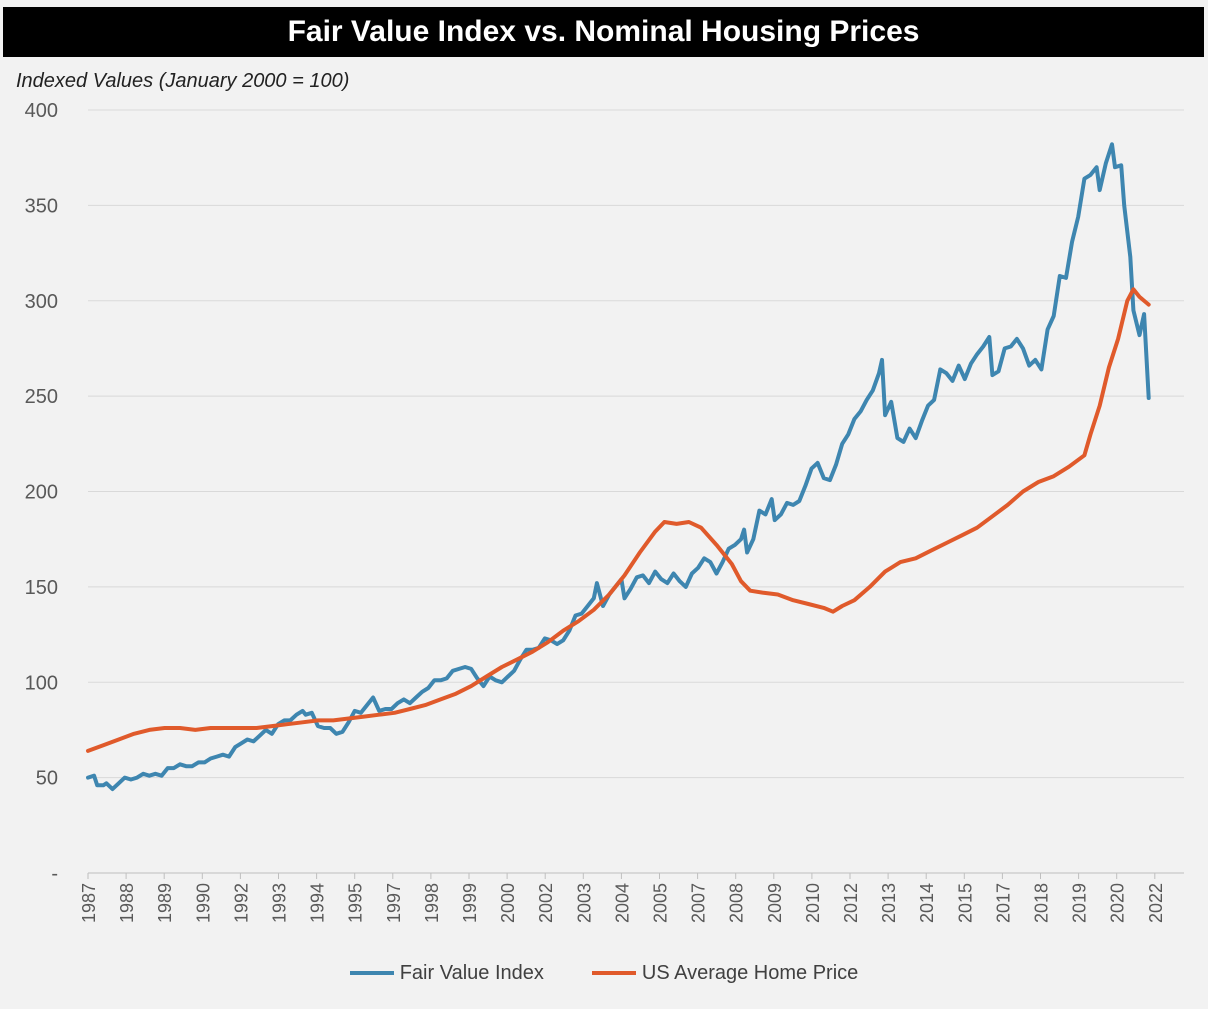 The width and height of the screenshot is (1208, 1009). Describe the element at coordinates (41, 588) in the screenshot. I see `y-tick-label: 150` at that location.